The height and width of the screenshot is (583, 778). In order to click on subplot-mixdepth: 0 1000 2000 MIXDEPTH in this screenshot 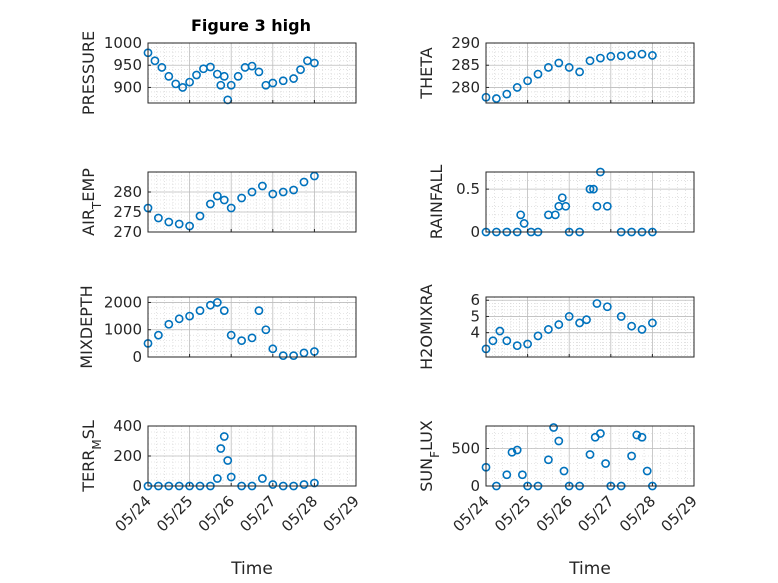, I will do `click(217, 327)`.